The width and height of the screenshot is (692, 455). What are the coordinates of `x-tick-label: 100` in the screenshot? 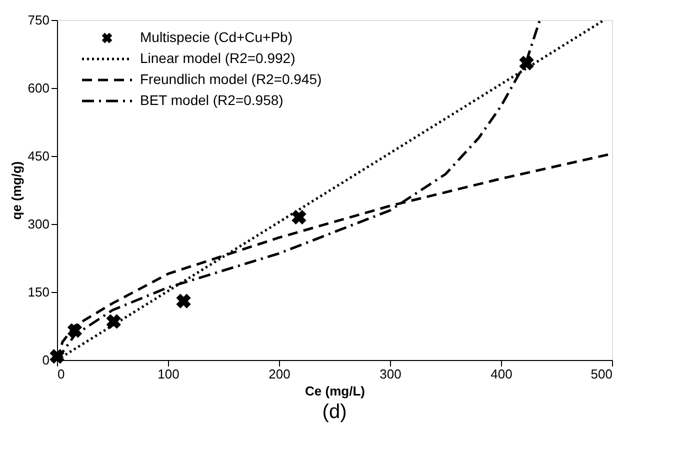 It's located at (169, 374).